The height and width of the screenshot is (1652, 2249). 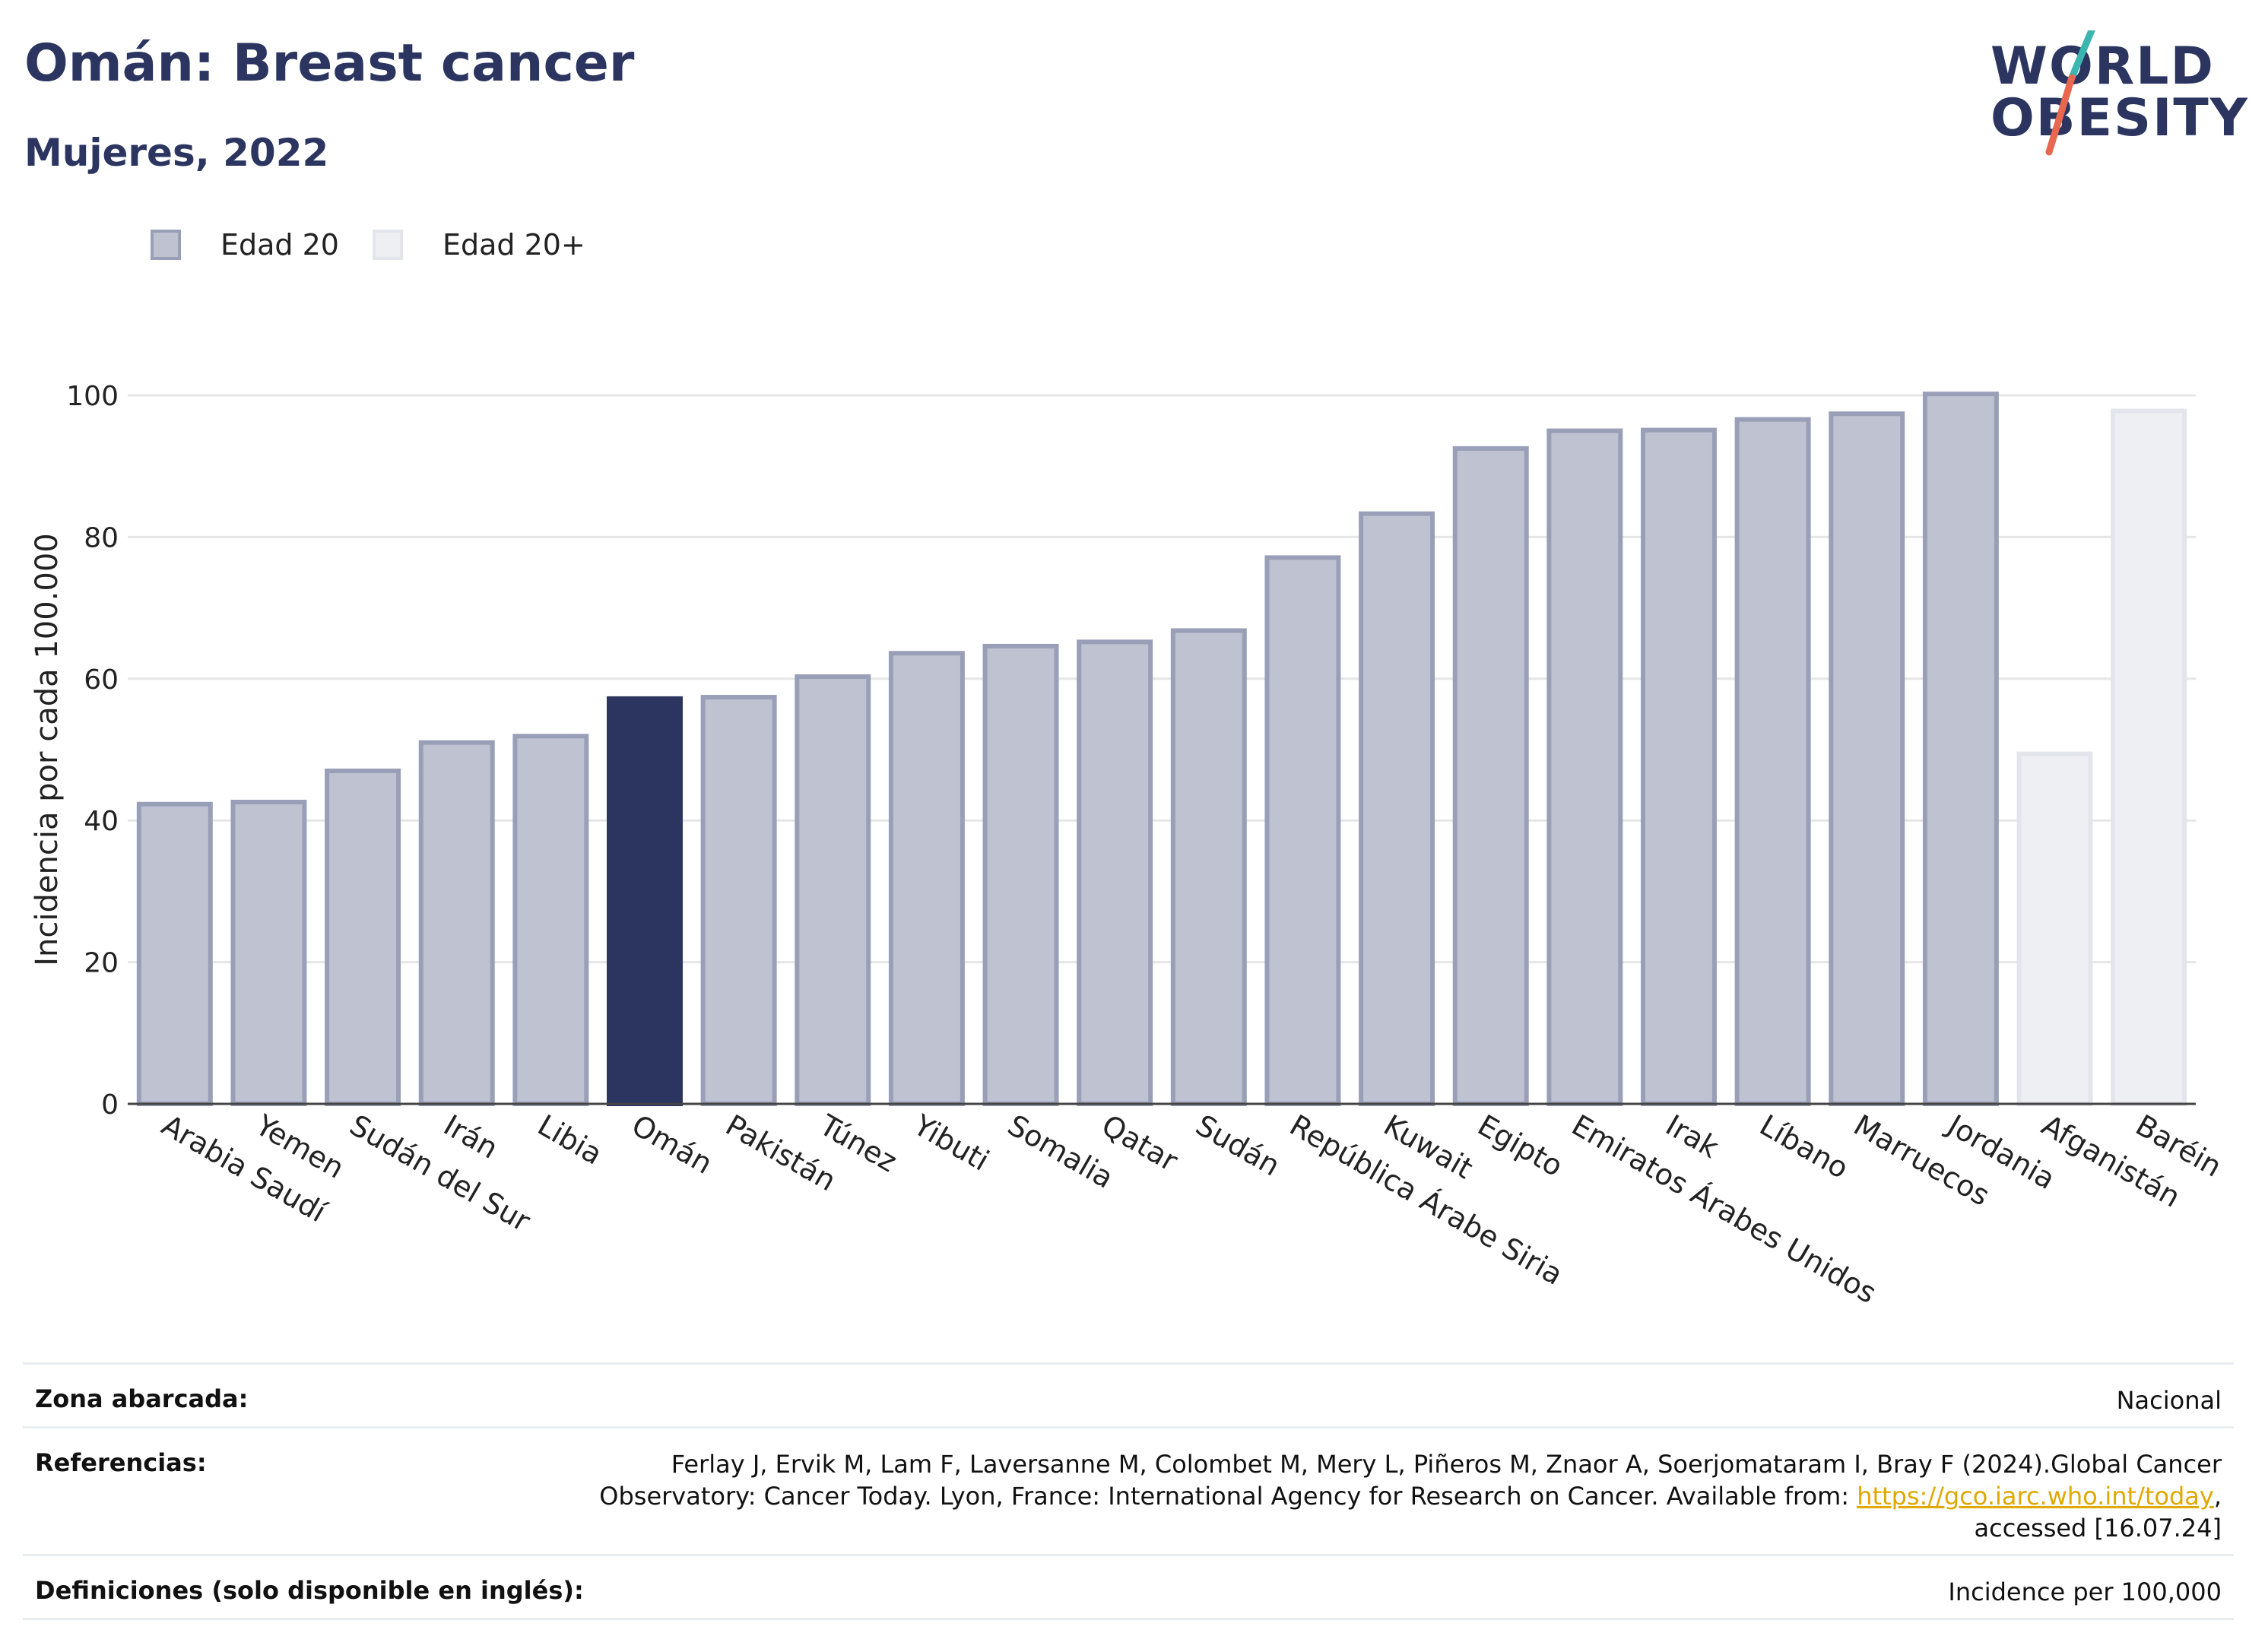 What do you see at coordinates (142, 1398) in the screenshot?
I see `coverage-label: Zona abarcada:` at bounding box center [142, 1398].